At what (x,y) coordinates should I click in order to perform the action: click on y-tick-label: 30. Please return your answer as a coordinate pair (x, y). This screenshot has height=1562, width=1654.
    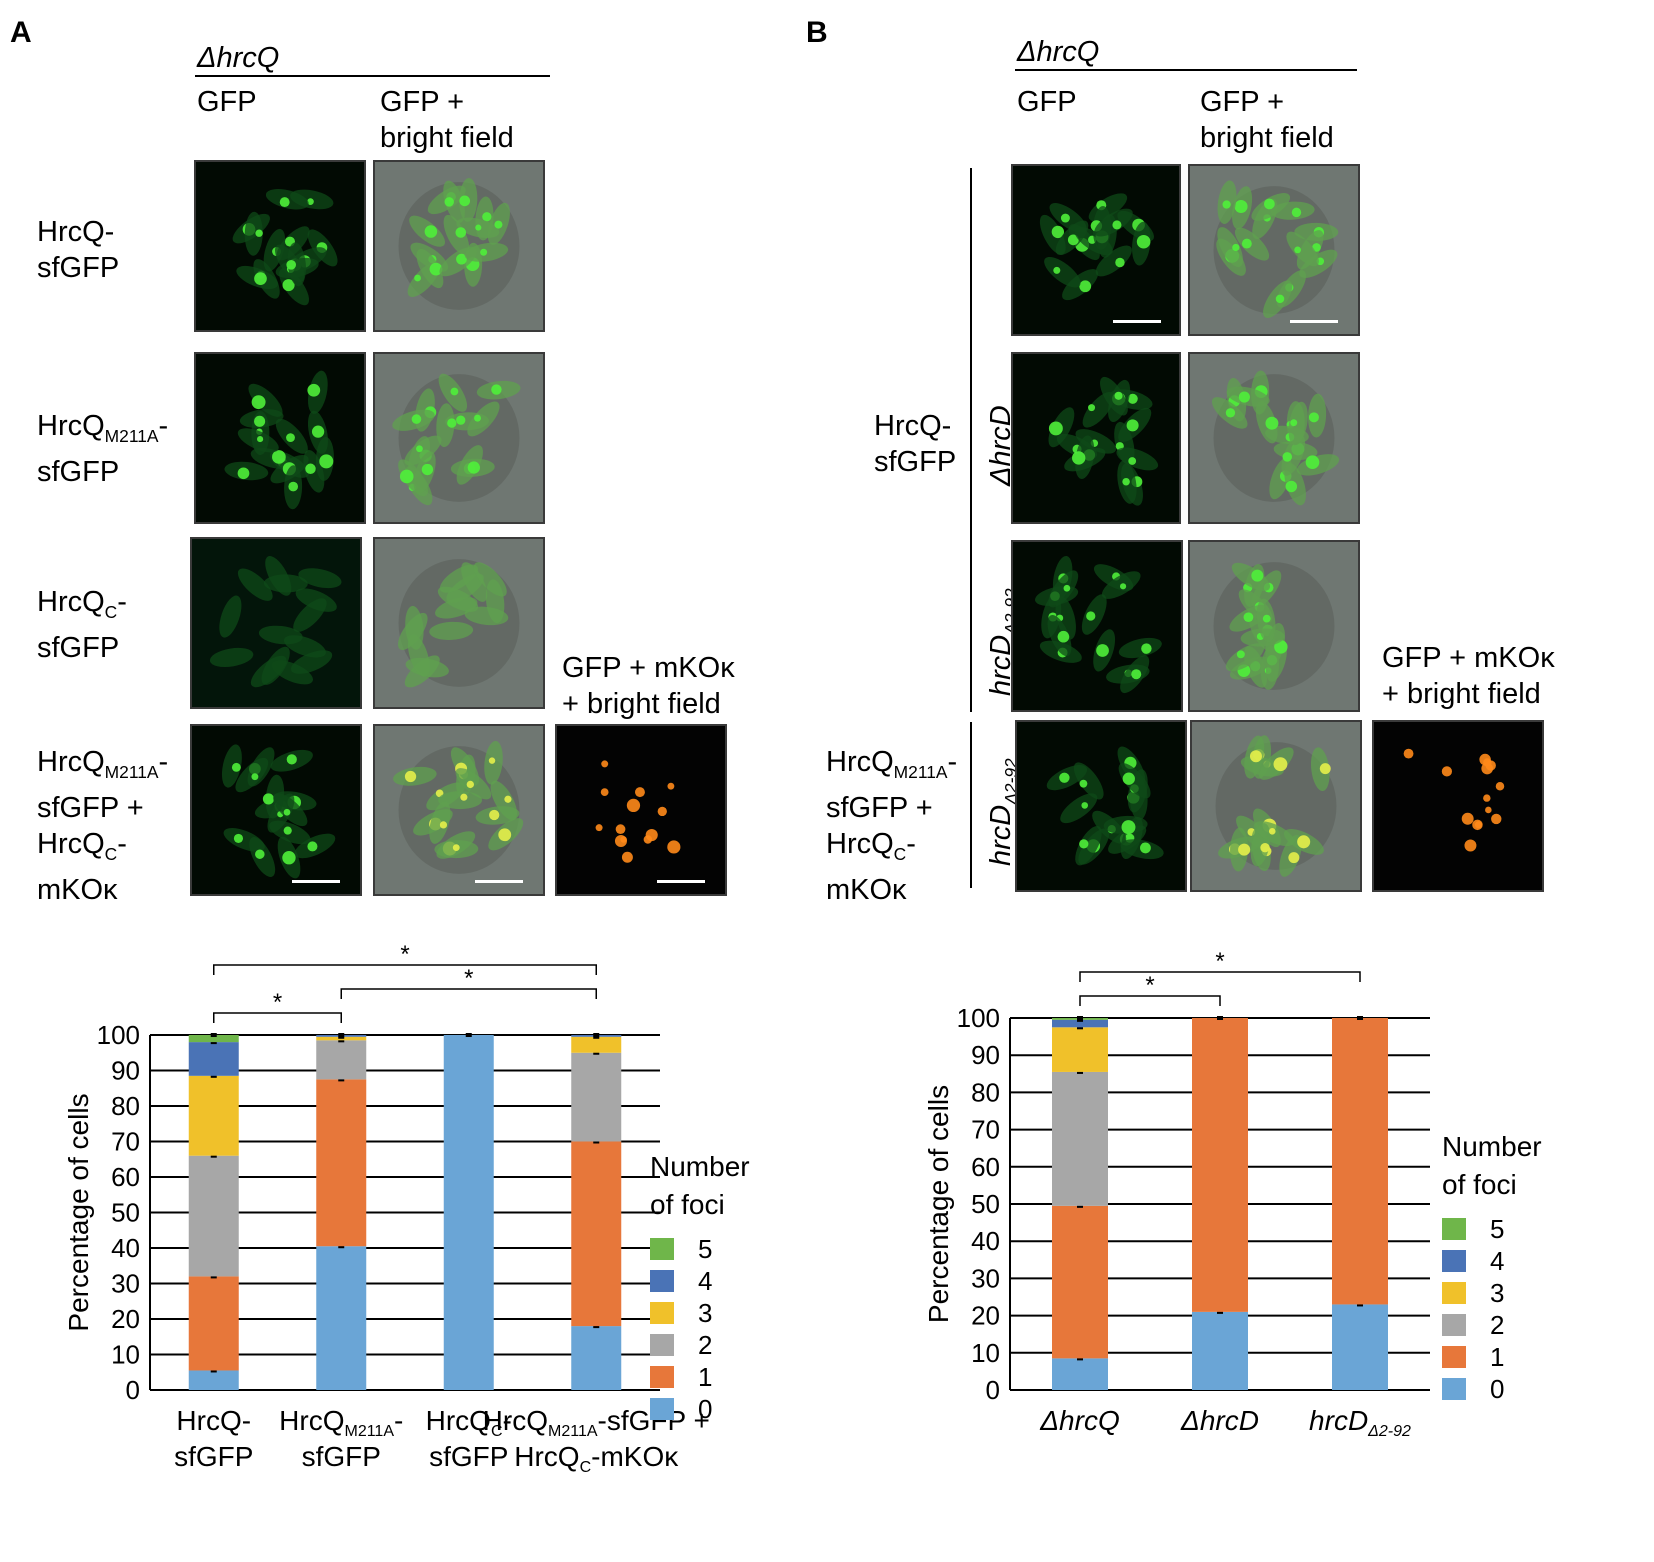
    Looking at the image, I should click on (125, 1284).